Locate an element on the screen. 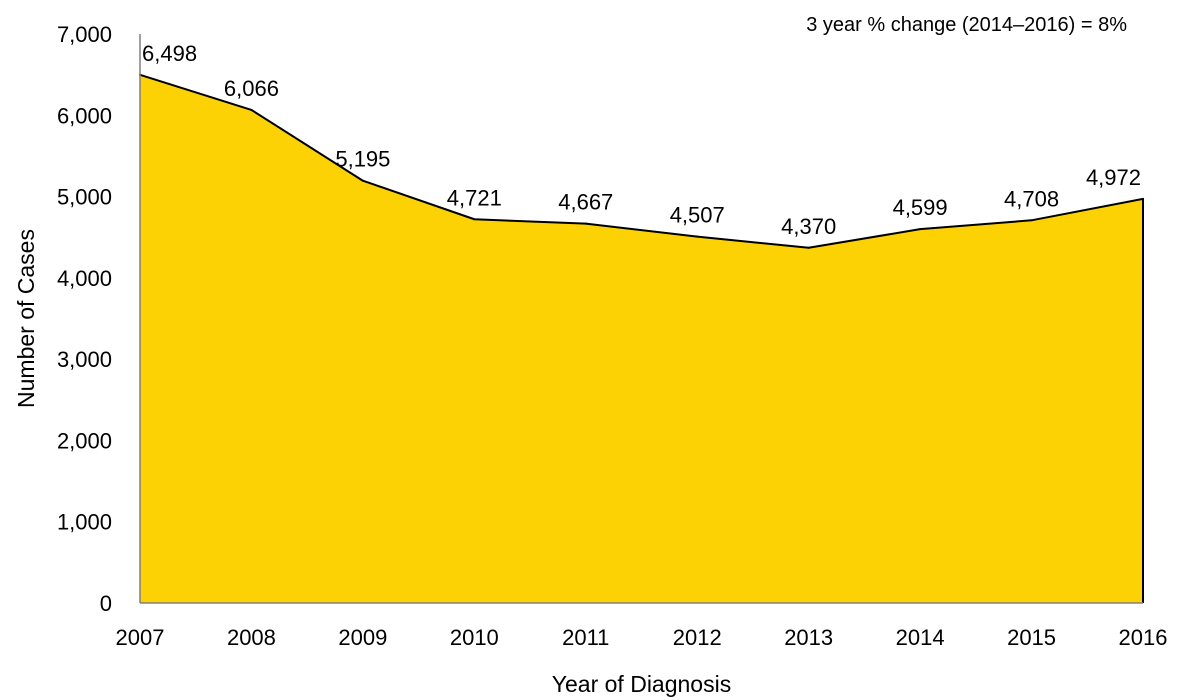  data-label: 4,972 is located at coordinates (1113, 177).